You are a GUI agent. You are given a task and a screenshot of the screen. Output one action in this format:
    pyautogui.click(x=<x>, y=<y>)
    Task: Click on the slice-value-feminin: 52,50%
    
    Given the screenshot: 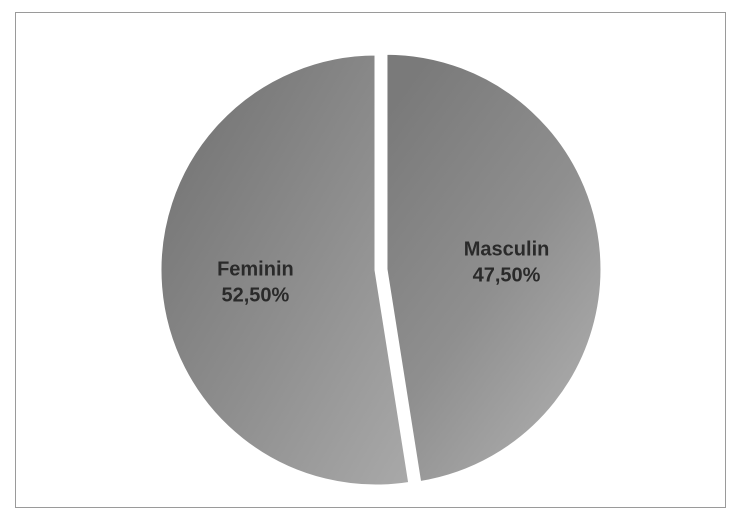 What is the action you would take?
    pyautogui.click(x=255, y=295)
    